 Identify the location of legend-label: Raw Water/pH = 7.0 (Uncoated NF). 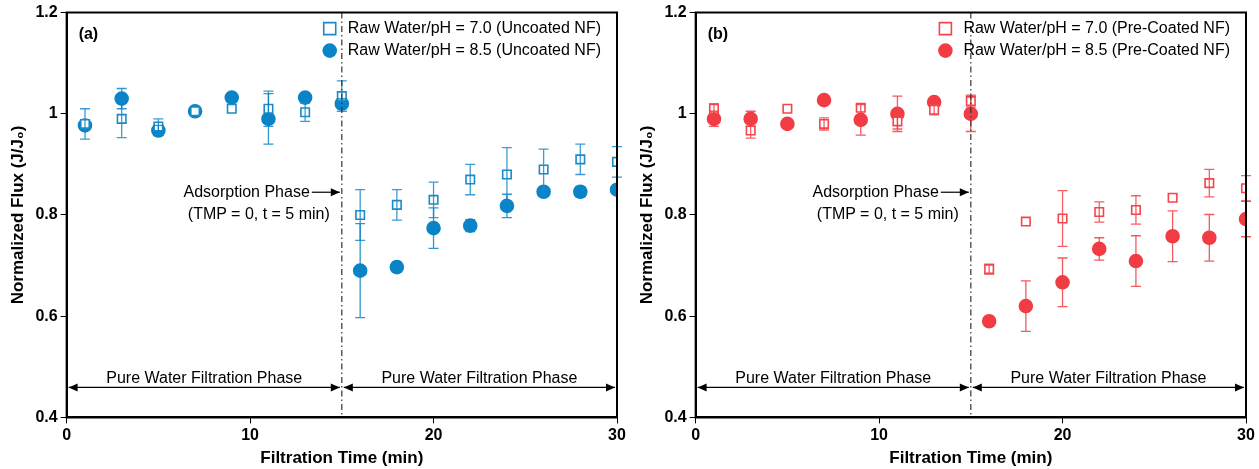
(474, 28).